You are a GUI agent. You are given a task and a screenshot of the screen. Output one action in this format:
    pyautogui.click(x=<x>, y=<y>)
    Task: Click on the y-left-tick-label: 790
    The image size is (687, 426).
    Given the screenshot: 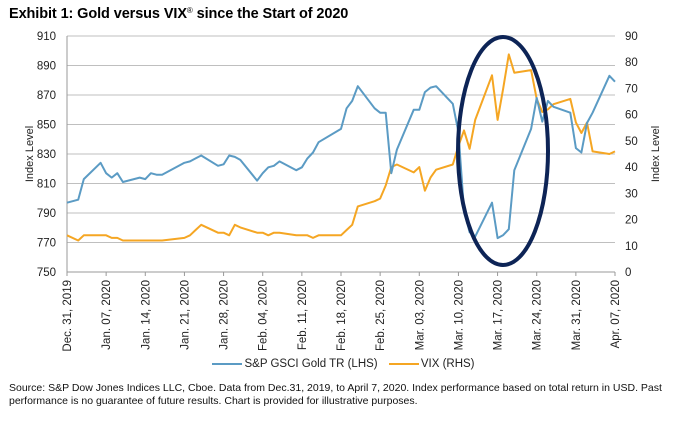 What is the action you would take?
    pyautogui.click(x=46, y=214)
    